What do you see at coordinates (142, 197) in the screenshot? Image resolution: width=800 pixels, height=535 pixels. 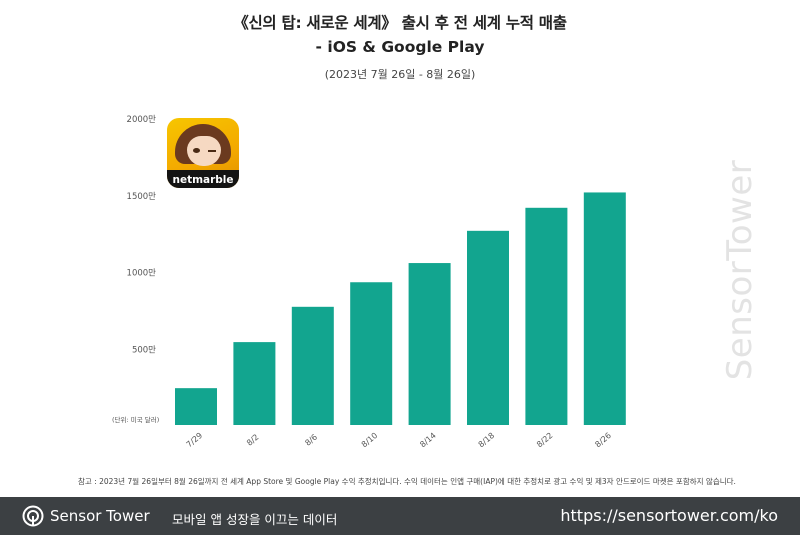 I see `y-tick-label: 1500만` at bounding box center [142, 197].